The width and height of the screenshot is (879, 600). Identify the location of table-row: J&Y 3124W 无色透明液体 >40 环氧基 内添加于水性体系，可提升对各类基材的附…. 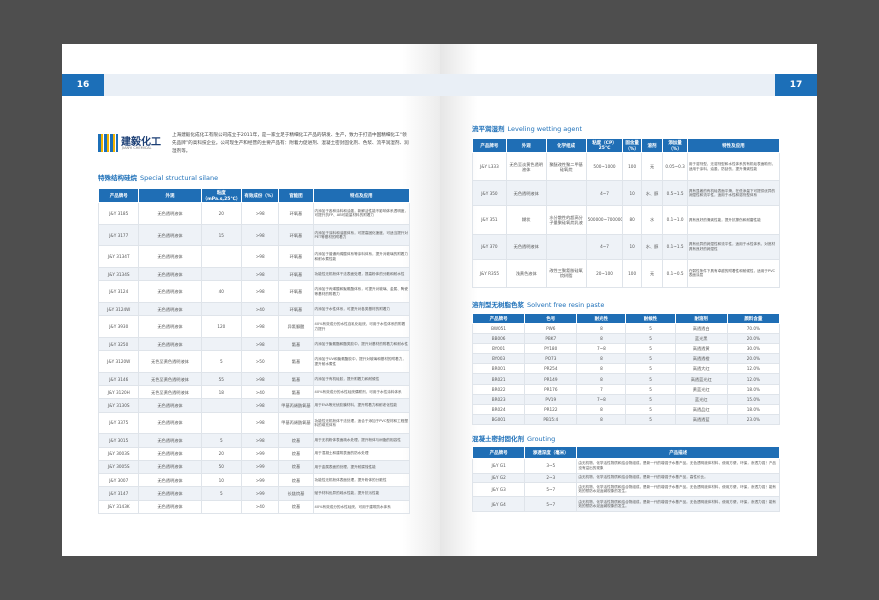
(254, 309).